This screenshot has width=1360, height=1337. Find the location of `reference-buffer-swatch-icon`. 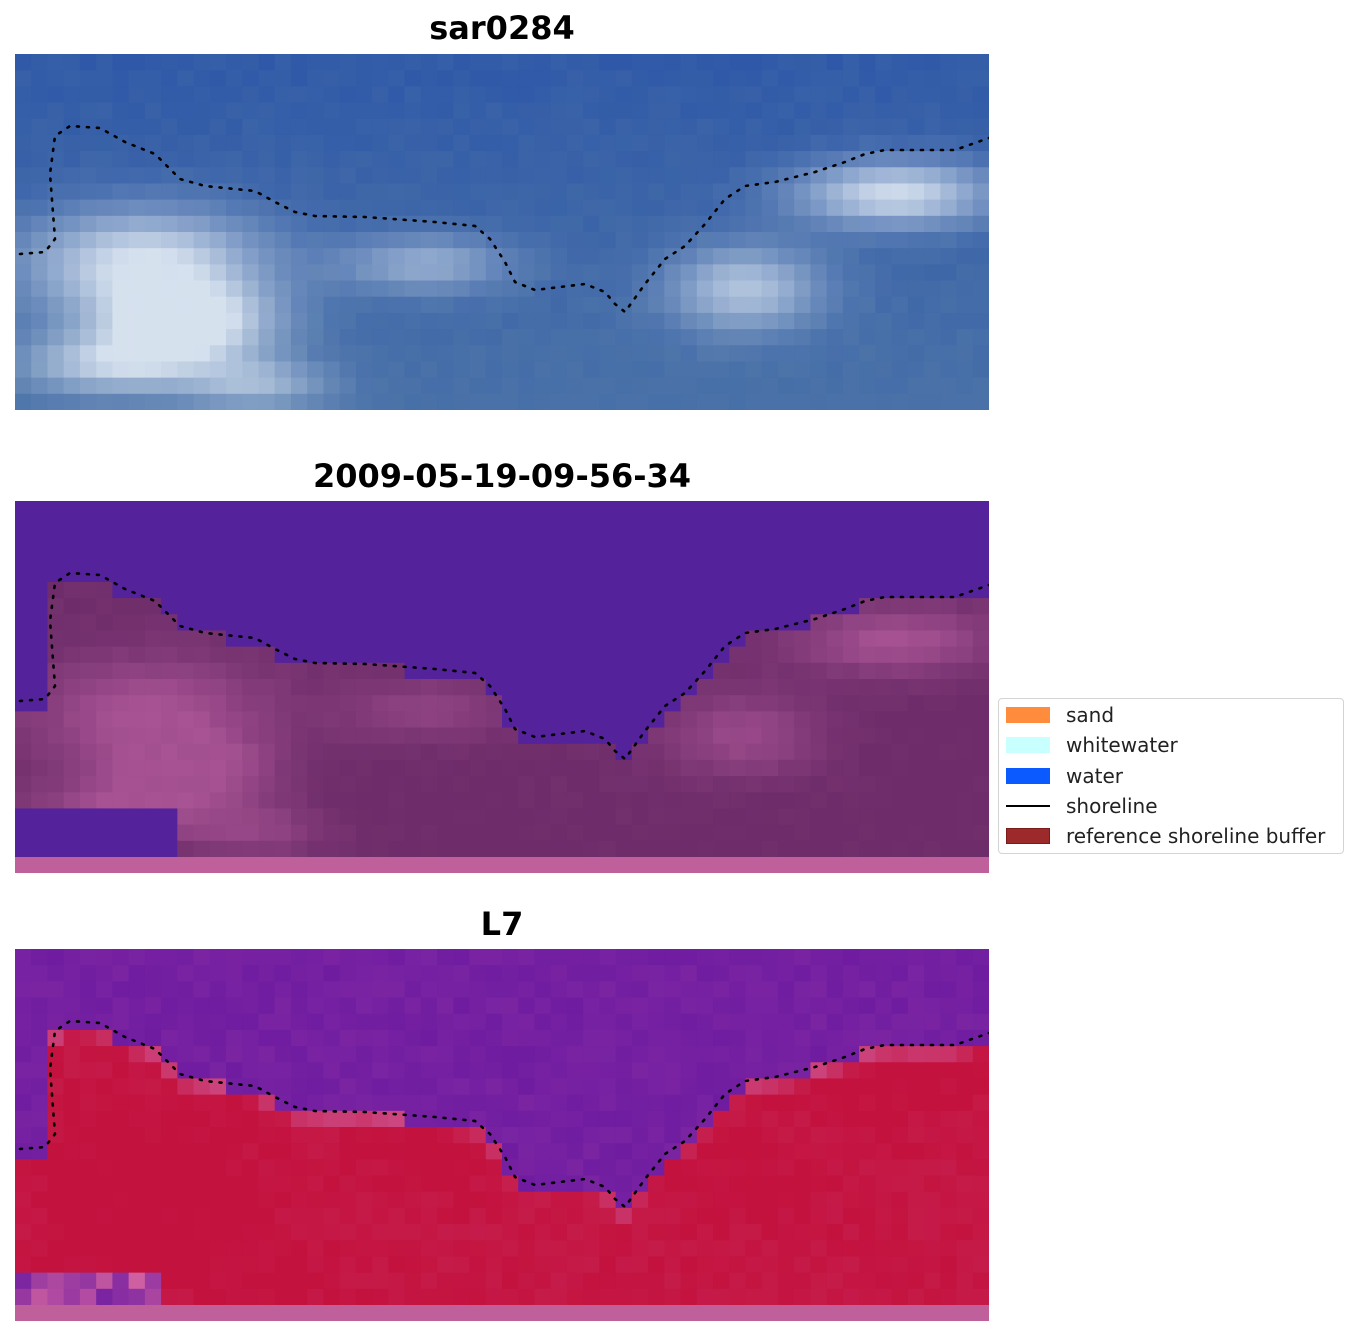

reference-buffer-swatch-icon is located at coordinates (1028, 836).